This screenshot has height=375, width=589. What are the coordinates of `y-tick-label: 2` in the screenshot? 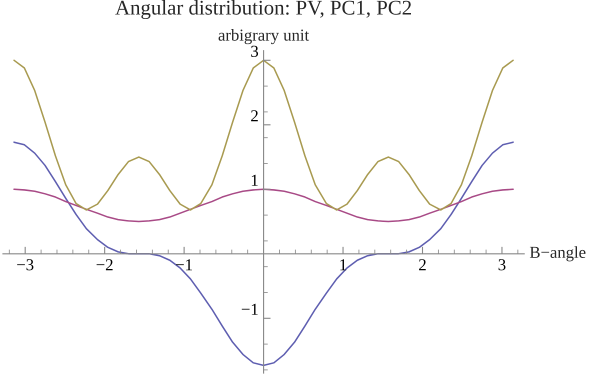 It's located at (254, 116).